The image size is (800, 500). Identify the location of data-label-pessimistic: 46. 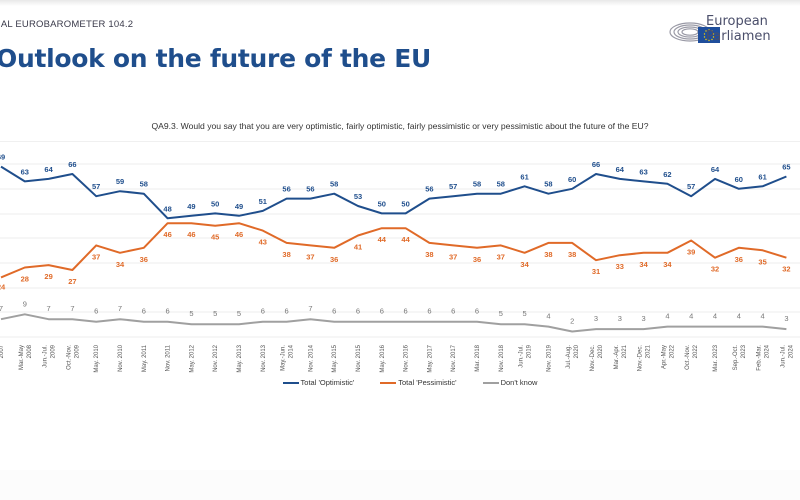
(167, 234).